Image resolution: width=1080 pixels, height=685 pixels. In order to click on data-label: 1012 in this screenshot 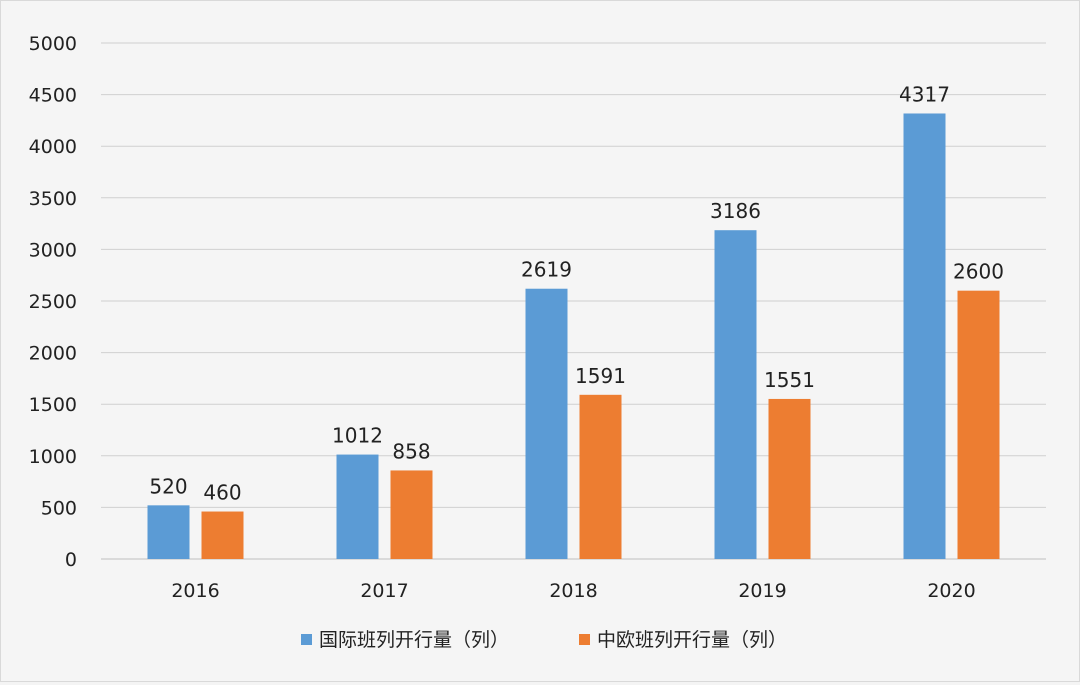, I will do `click(357, 436)`.